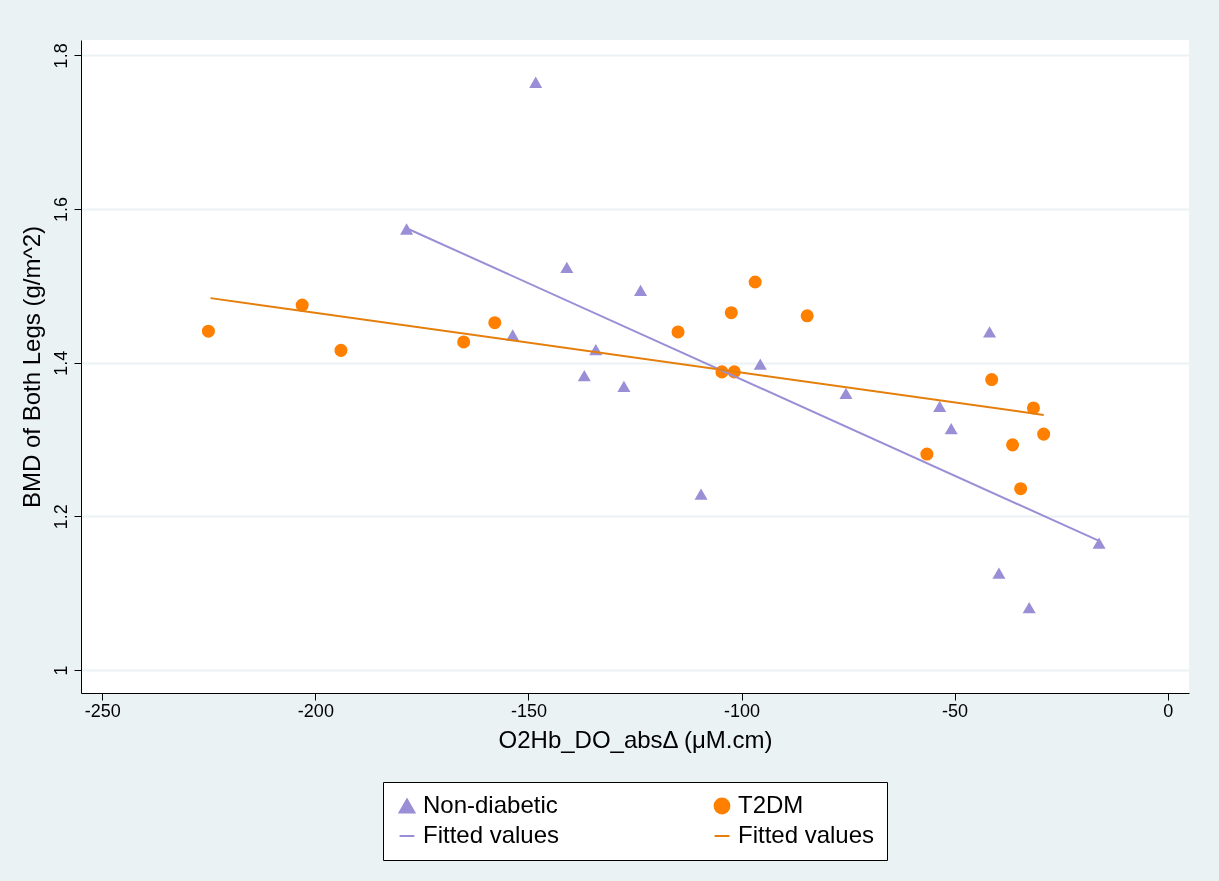 The image size is (1219, 881). I want to click on y-tick-label: 1.4, so click(60, 363).